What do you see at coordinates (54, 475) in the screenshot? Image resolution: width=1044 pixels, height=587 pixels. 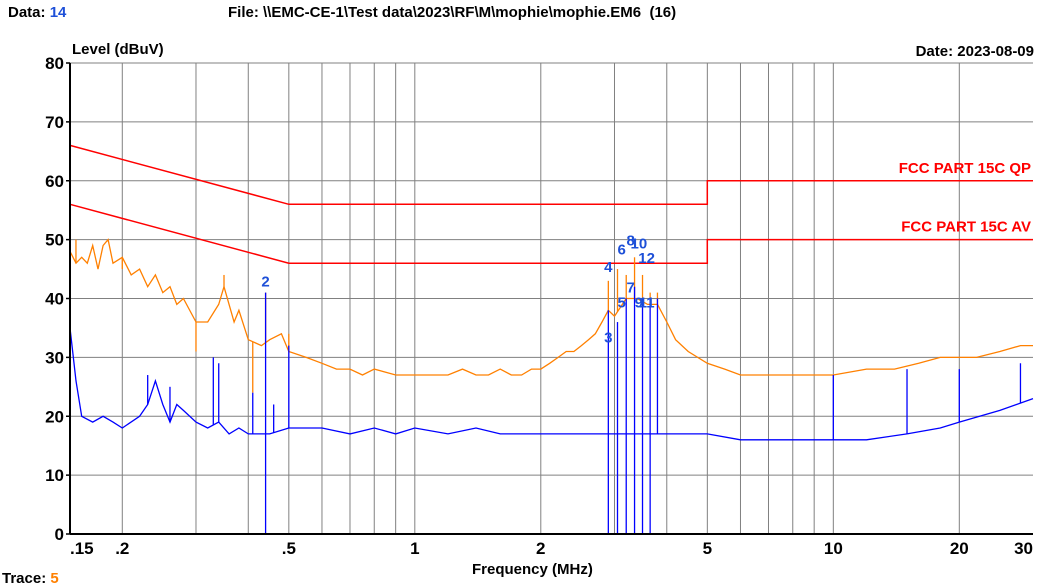 I see `y-tick-label-10: 10` at bounding box center [54, 475].